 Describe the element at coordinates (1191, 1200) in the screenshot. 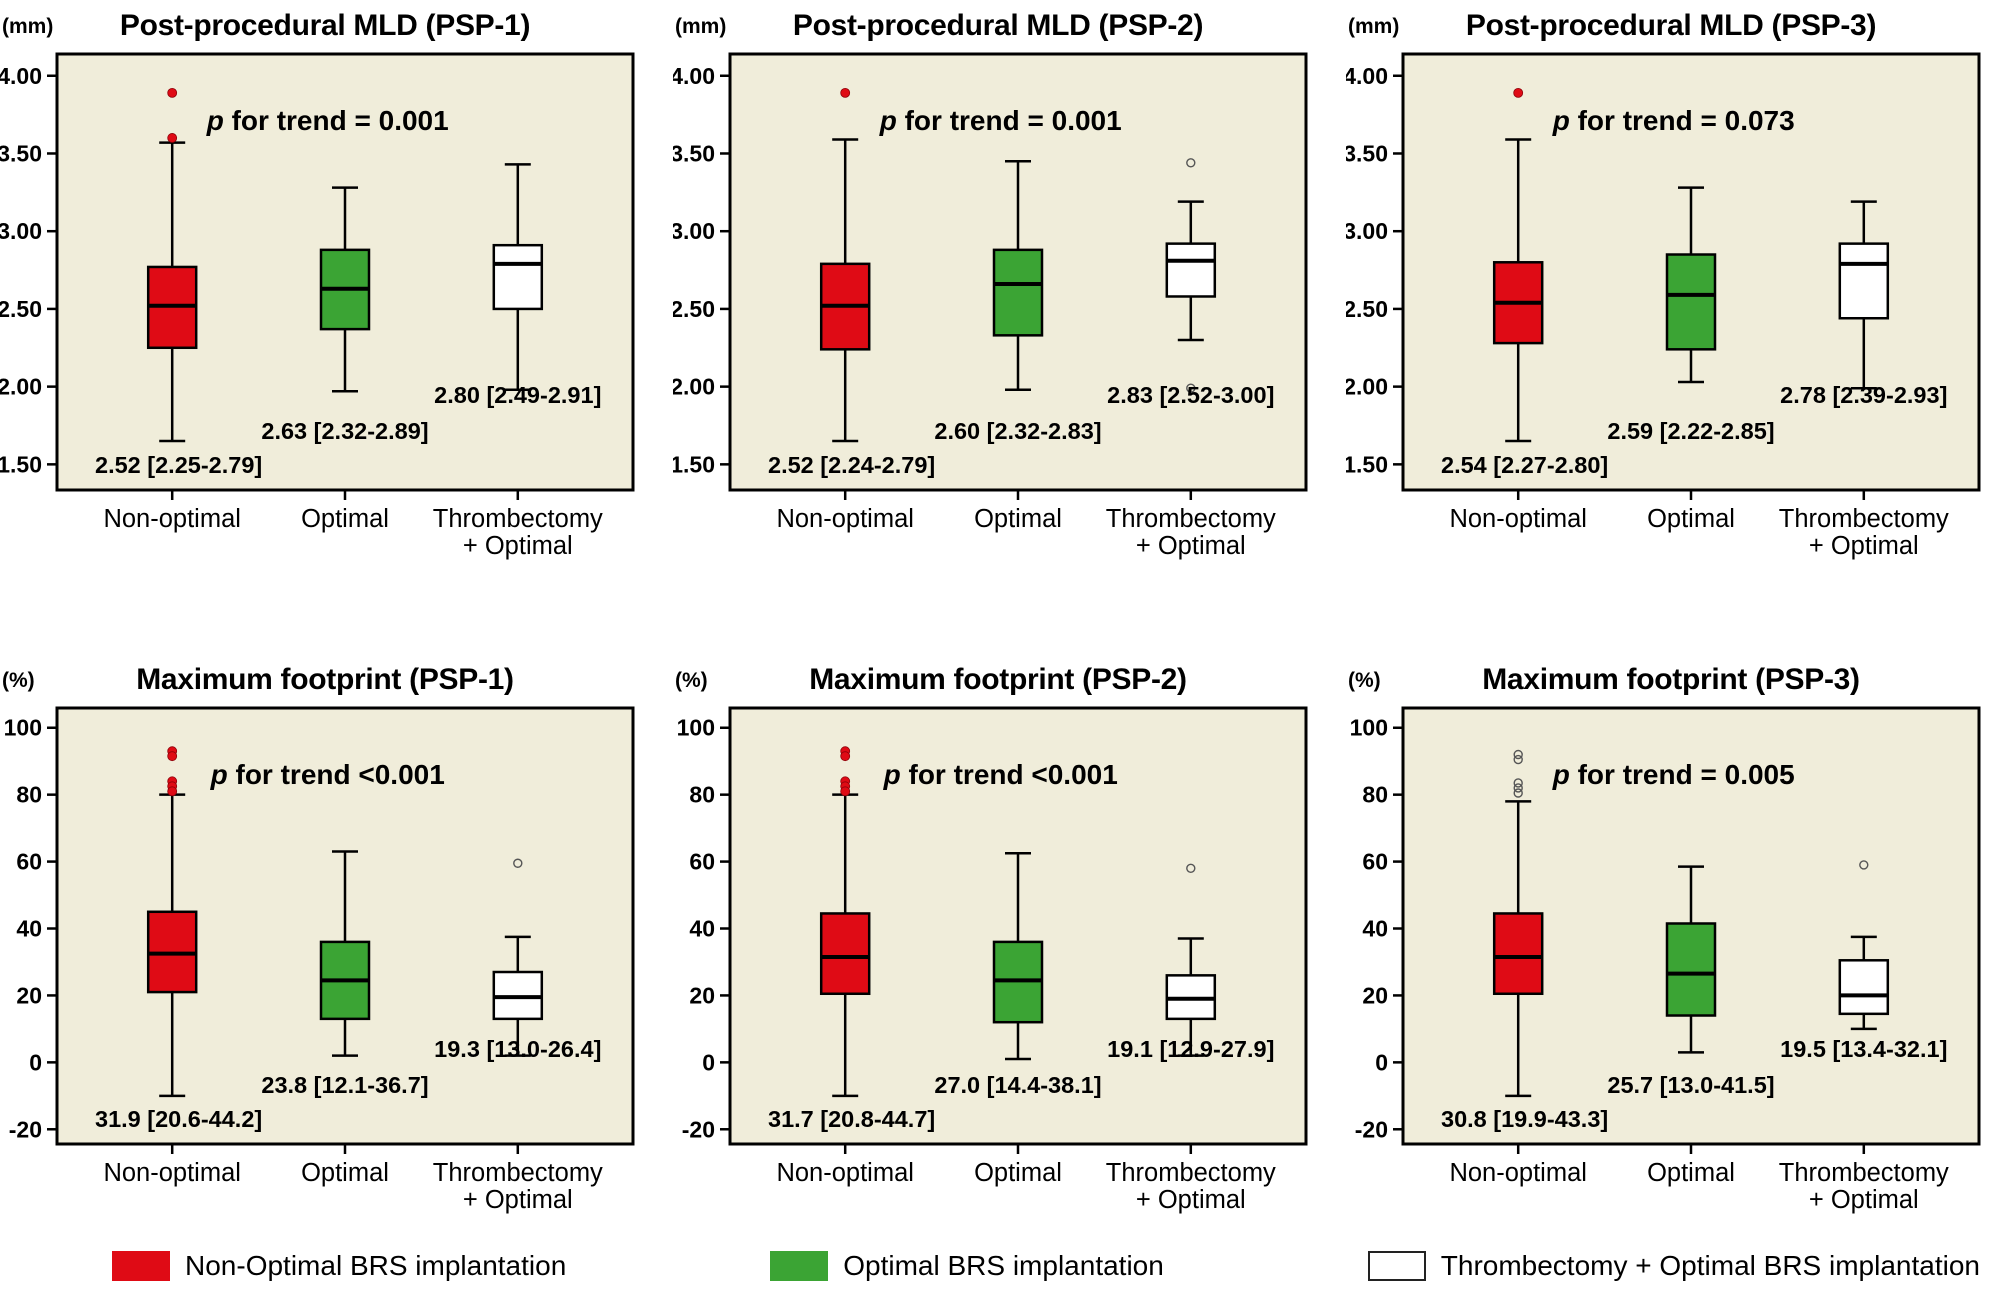

I see `category-label: + Optimal` at that location.